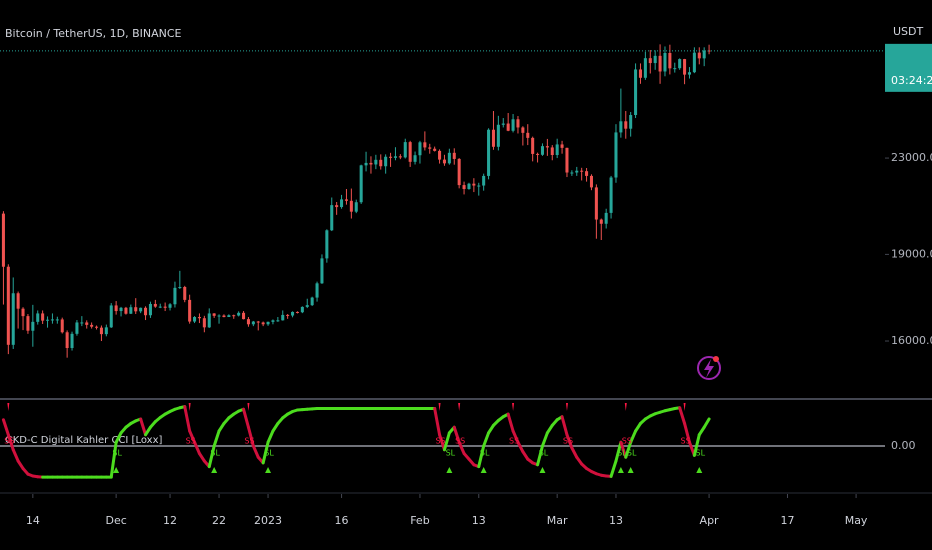  Describe the element at coordinates (908, 67) in the screenshot. I see `price-label-box` at that location.